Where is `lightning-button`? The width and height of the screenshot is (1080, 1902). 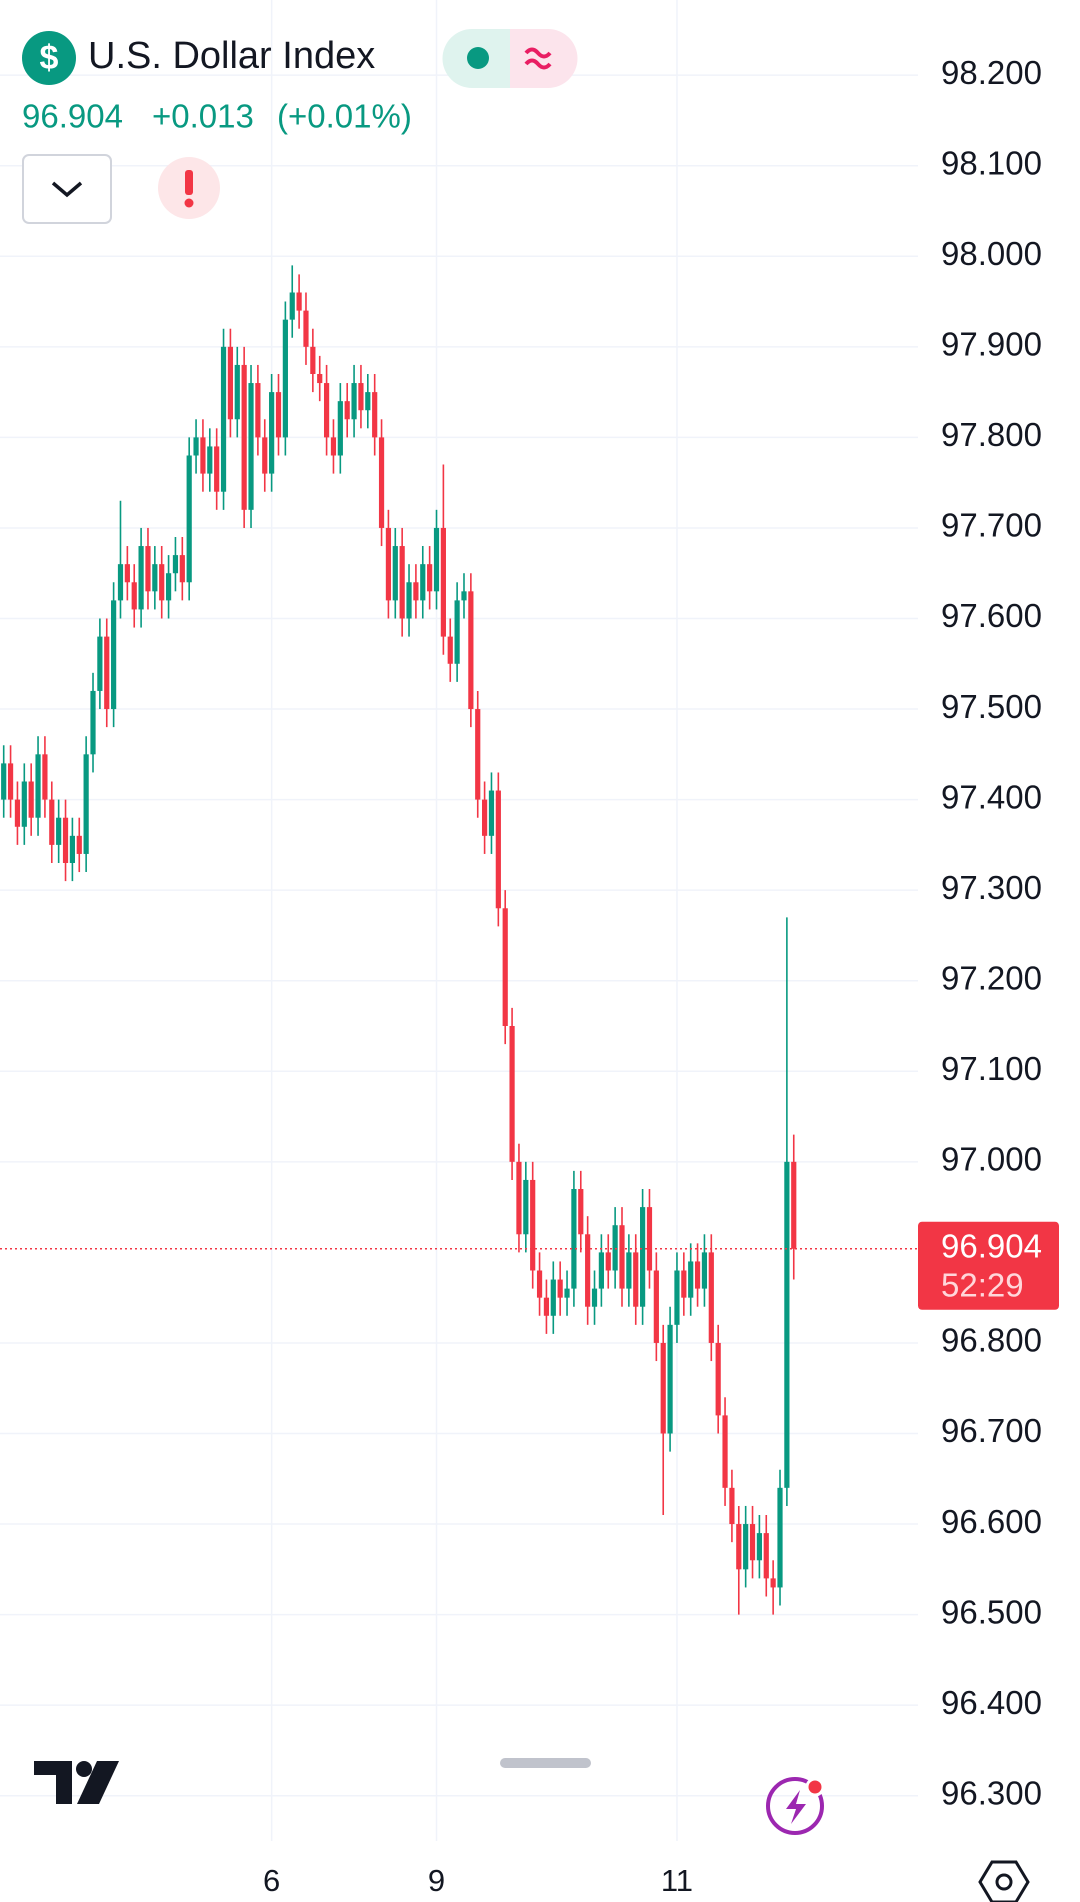 lightning-button is located at coordinates (795, 1806).